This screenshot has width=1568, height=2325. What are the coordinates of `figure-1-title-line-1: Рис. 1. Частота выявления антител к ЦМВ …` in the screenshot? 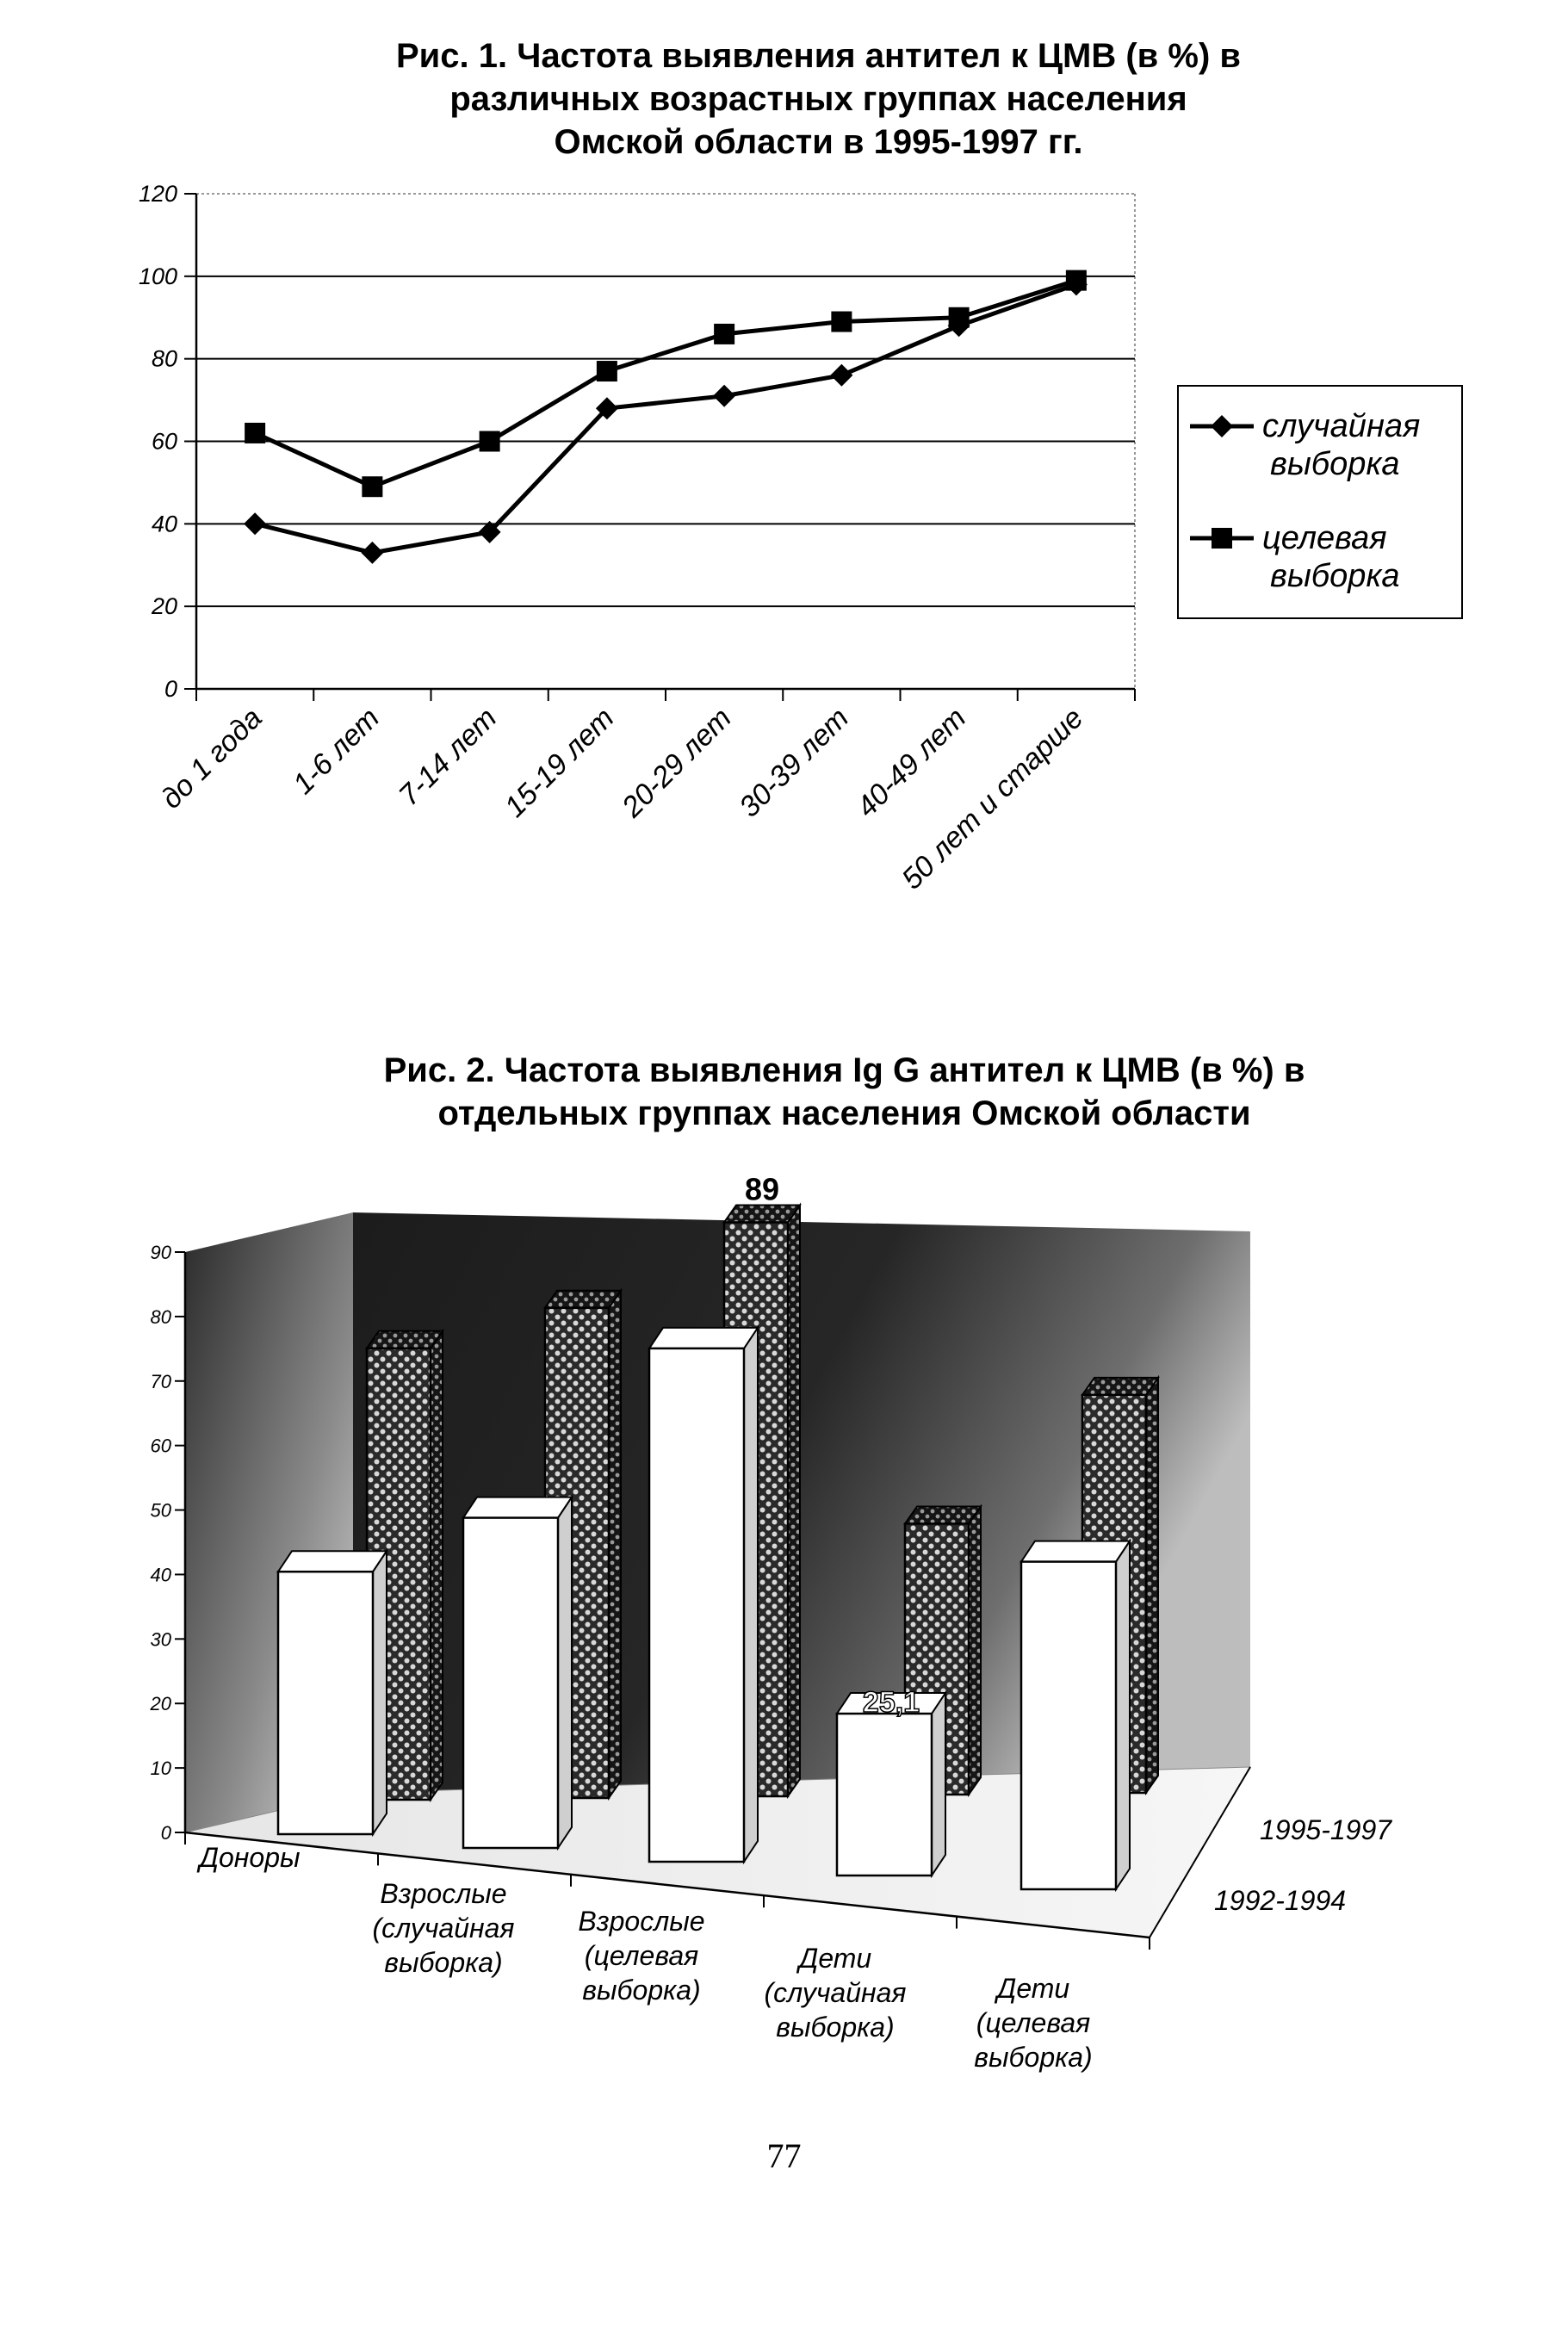 It's located at (818, 56).